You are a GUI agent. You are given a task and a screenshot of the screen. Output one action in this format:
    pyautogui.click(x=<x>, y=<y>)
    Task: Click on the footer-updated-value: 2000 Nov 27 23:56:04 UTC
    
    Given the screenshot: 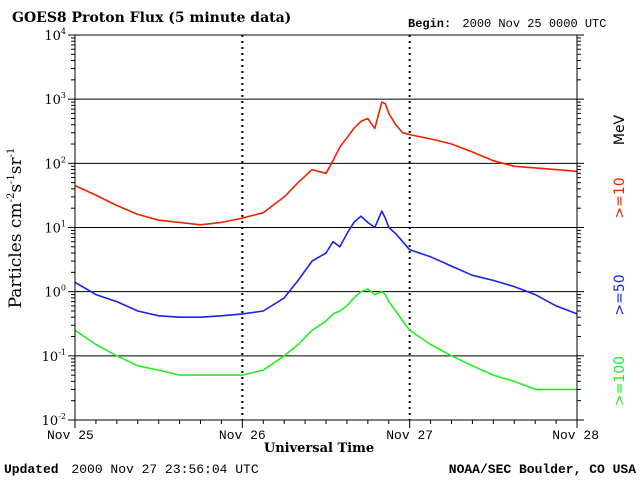 What is the action you would take?
    pyautogui.click(x=164, y=469)
    